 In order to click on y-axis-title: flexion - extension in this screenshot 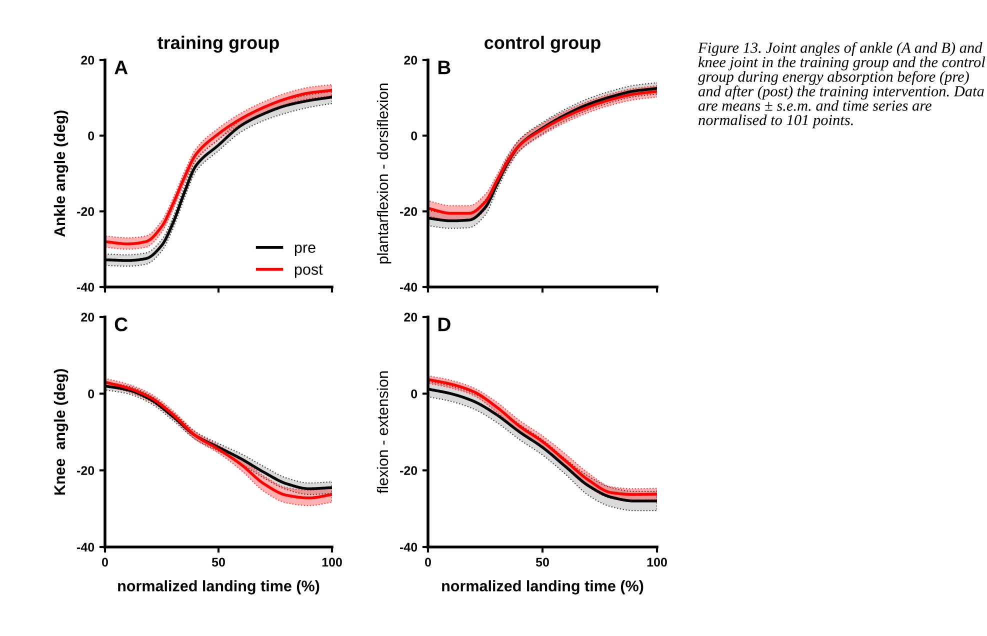, I will do `click(382, 432)`.